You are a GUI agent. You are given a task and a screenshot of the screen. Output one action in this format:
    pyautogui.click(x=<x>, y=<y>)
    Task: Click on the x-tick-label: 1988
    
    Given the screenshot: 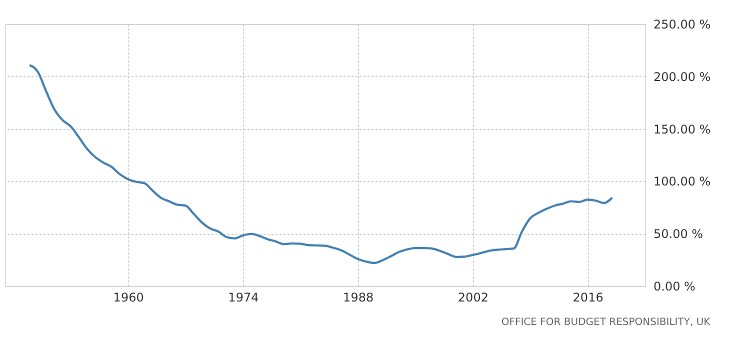 What is the action you would take?
    pyautogui.click(x=358, y=297)
    